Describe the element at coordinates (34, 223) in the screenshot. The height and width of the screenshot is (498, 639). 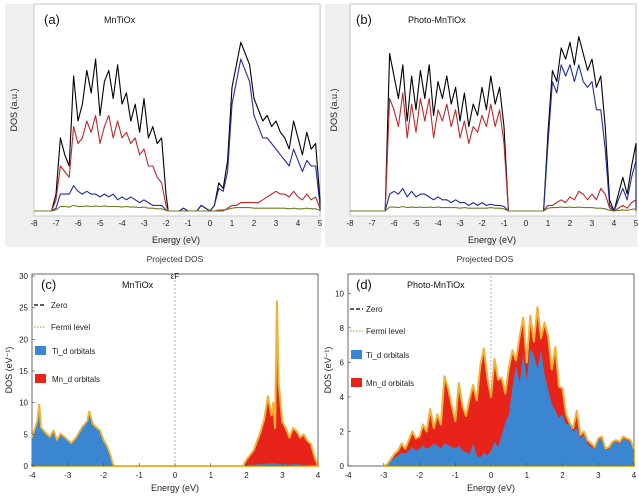
I see `x-tick-label: -8` at that location.